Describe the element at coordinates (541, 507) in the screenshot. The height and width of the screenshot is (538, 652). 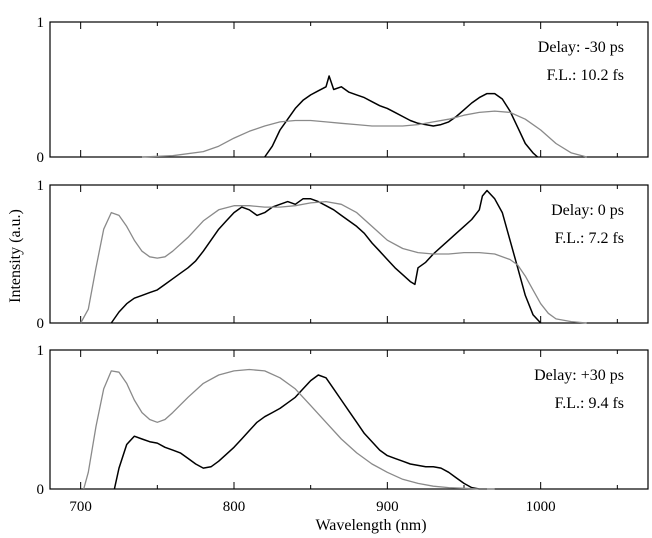
I see `x-tick-label: 1000` at that location.